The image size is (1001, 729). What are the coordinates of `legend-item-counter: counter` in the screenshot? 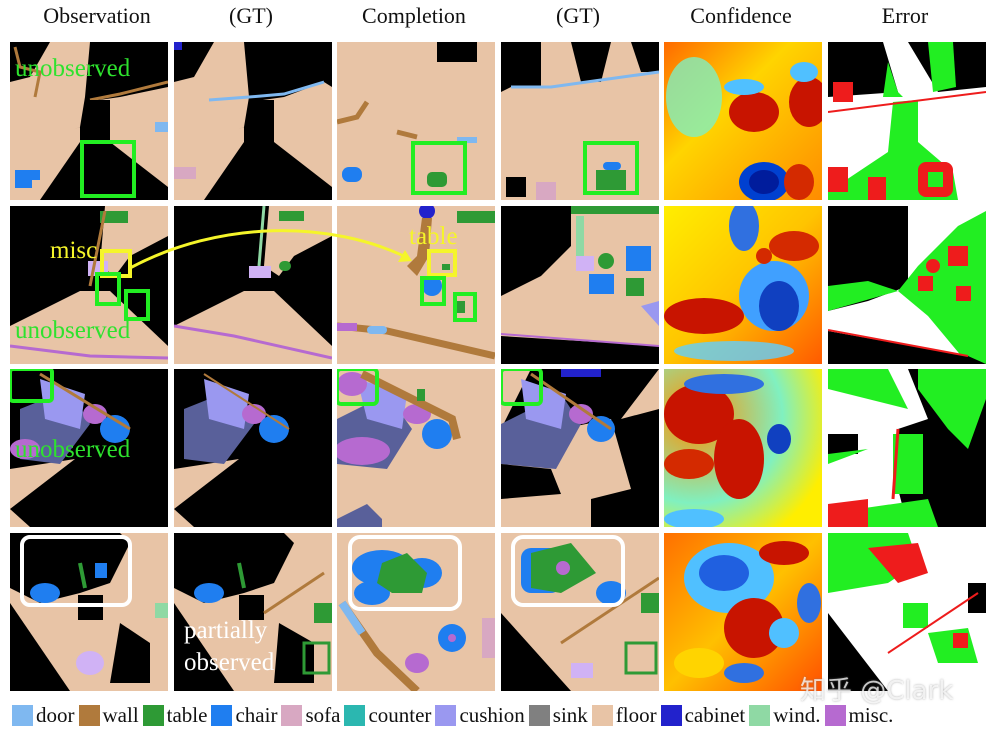 It's located at (387, 715).